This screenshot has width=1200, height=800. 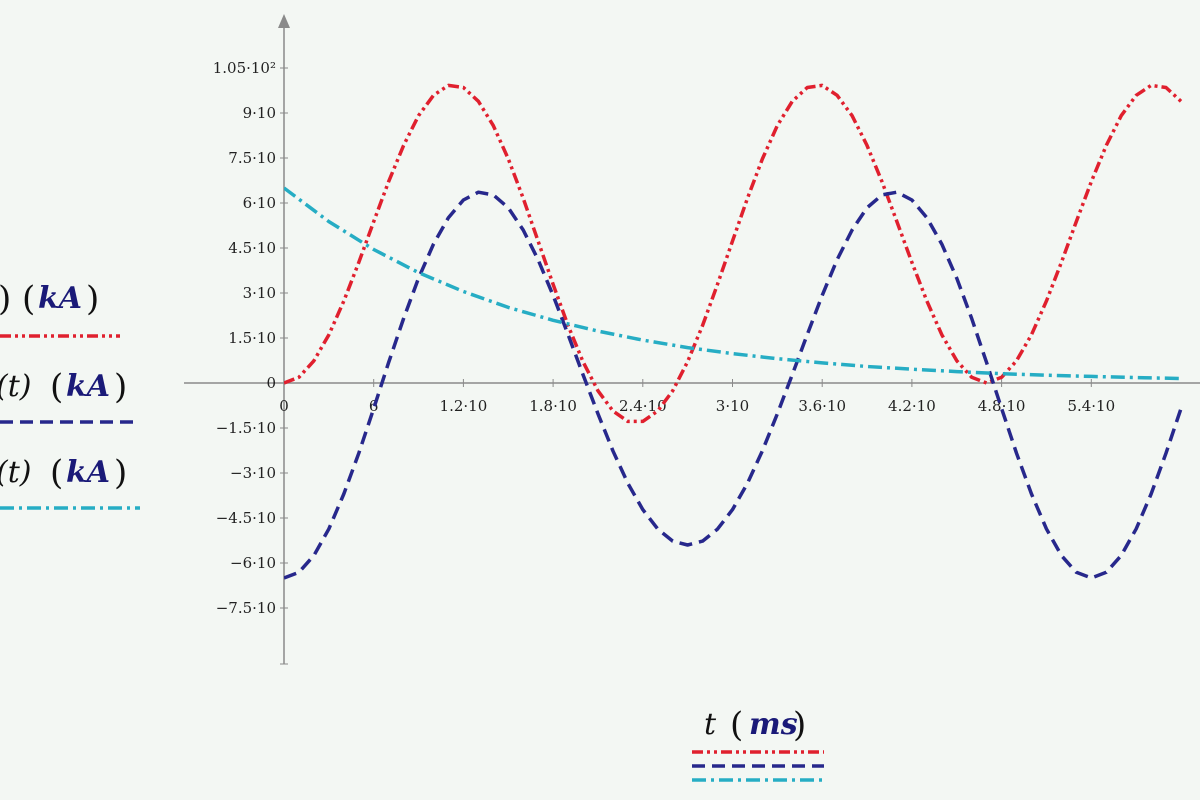 What do you see at coordinates (374, 406) in the screenshot?
I see `x-tick-label: 6` at bounding box center [374, 406].